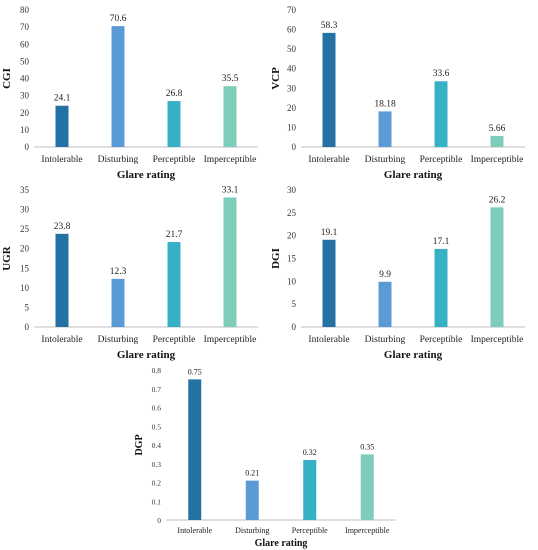  Describe the element at coordinates (252, 530) in the screenshot. I see `dgp-category-label: Disturbing` at that location.